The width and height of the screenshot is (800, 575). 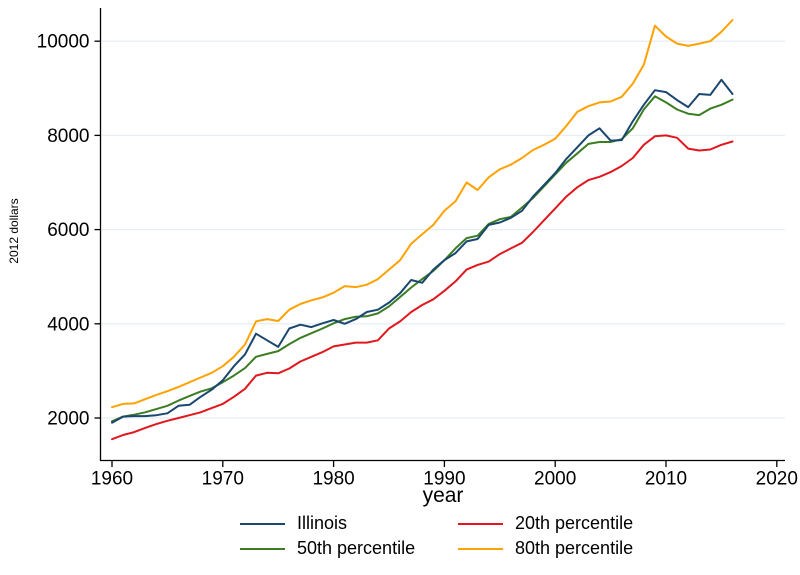 I want to click on x-tick-label-1990: 1990, so click(x=444, y=479).